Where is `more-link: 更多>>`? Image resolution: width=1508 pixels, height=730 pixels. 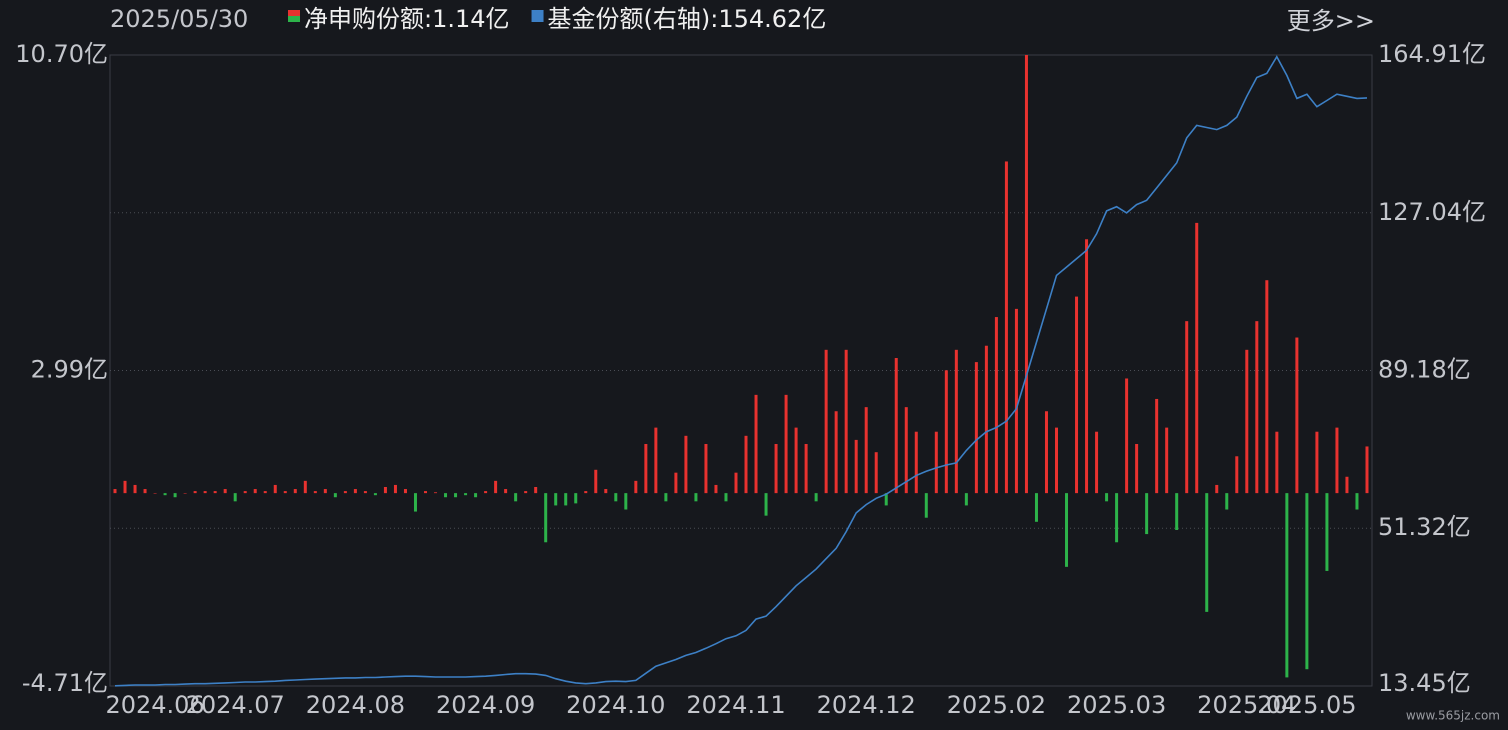
more-link: 更多>> is located at coordinates (1331, 21).